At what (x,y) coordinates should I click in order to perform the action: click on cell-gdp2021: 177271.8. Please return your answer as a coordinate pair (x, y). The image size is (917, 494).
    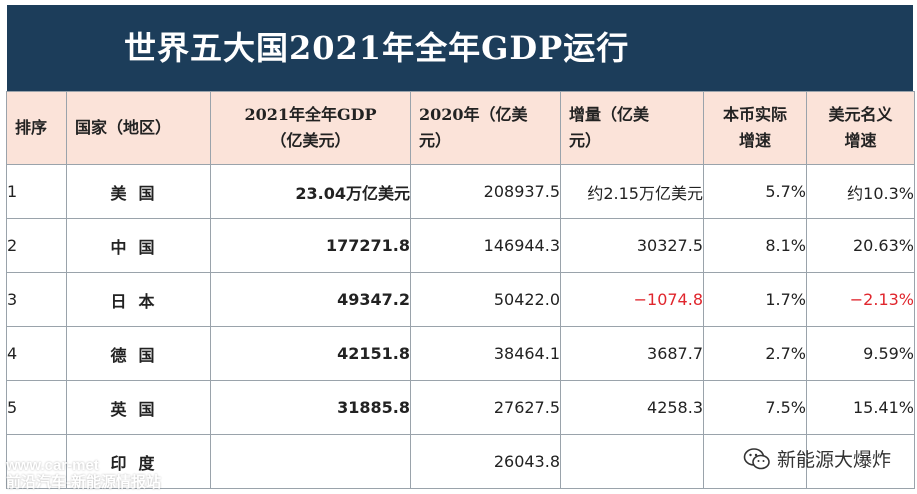
    Looking at the image, I should click on (310, 245).